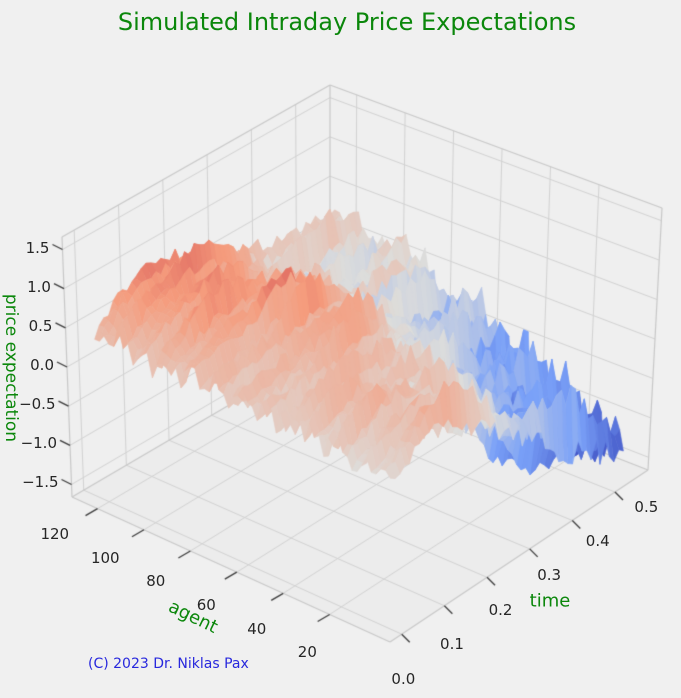  Describe the element at coordinates (550, 601) in the screenshot. I see `y-axis-label: time` at that location.